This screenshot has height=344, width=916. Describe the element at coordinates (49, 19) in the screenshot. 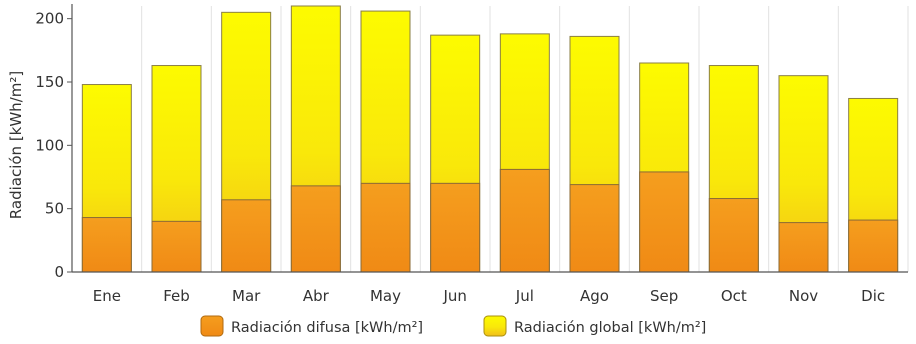

I see `y-tick-label: 200` at that location.